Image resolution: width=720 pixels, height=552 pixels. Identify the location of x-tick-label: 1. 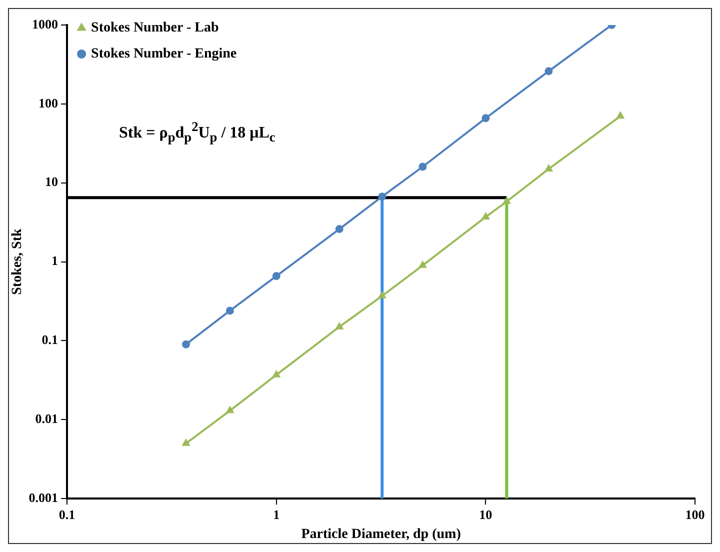
(276, 514).